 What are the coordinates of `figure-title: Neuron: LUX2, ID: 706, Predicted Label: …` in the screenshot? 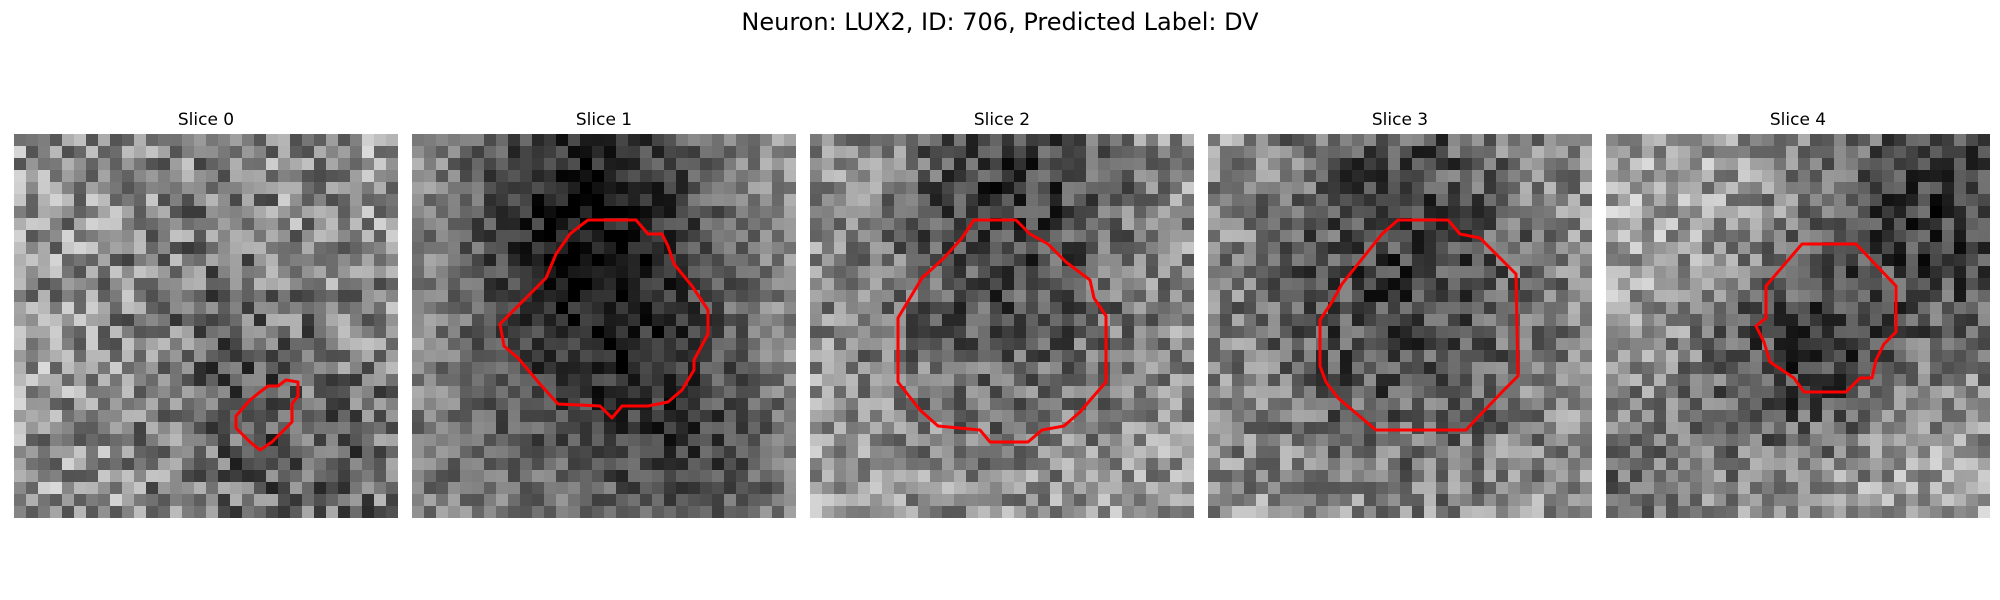 It's located at (1000, 22).